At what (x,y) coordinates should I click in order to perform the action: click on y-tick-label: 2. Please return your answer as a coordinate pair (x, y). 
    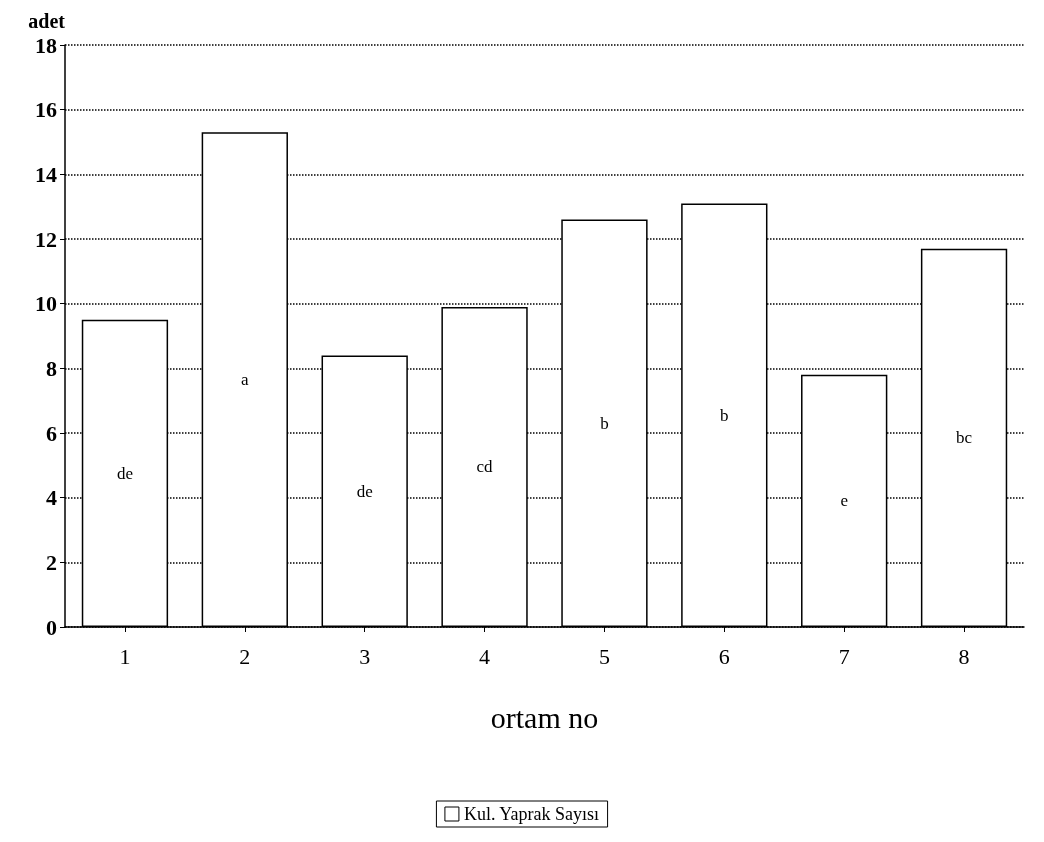
    Looking at the image, I should click on (51, 562).